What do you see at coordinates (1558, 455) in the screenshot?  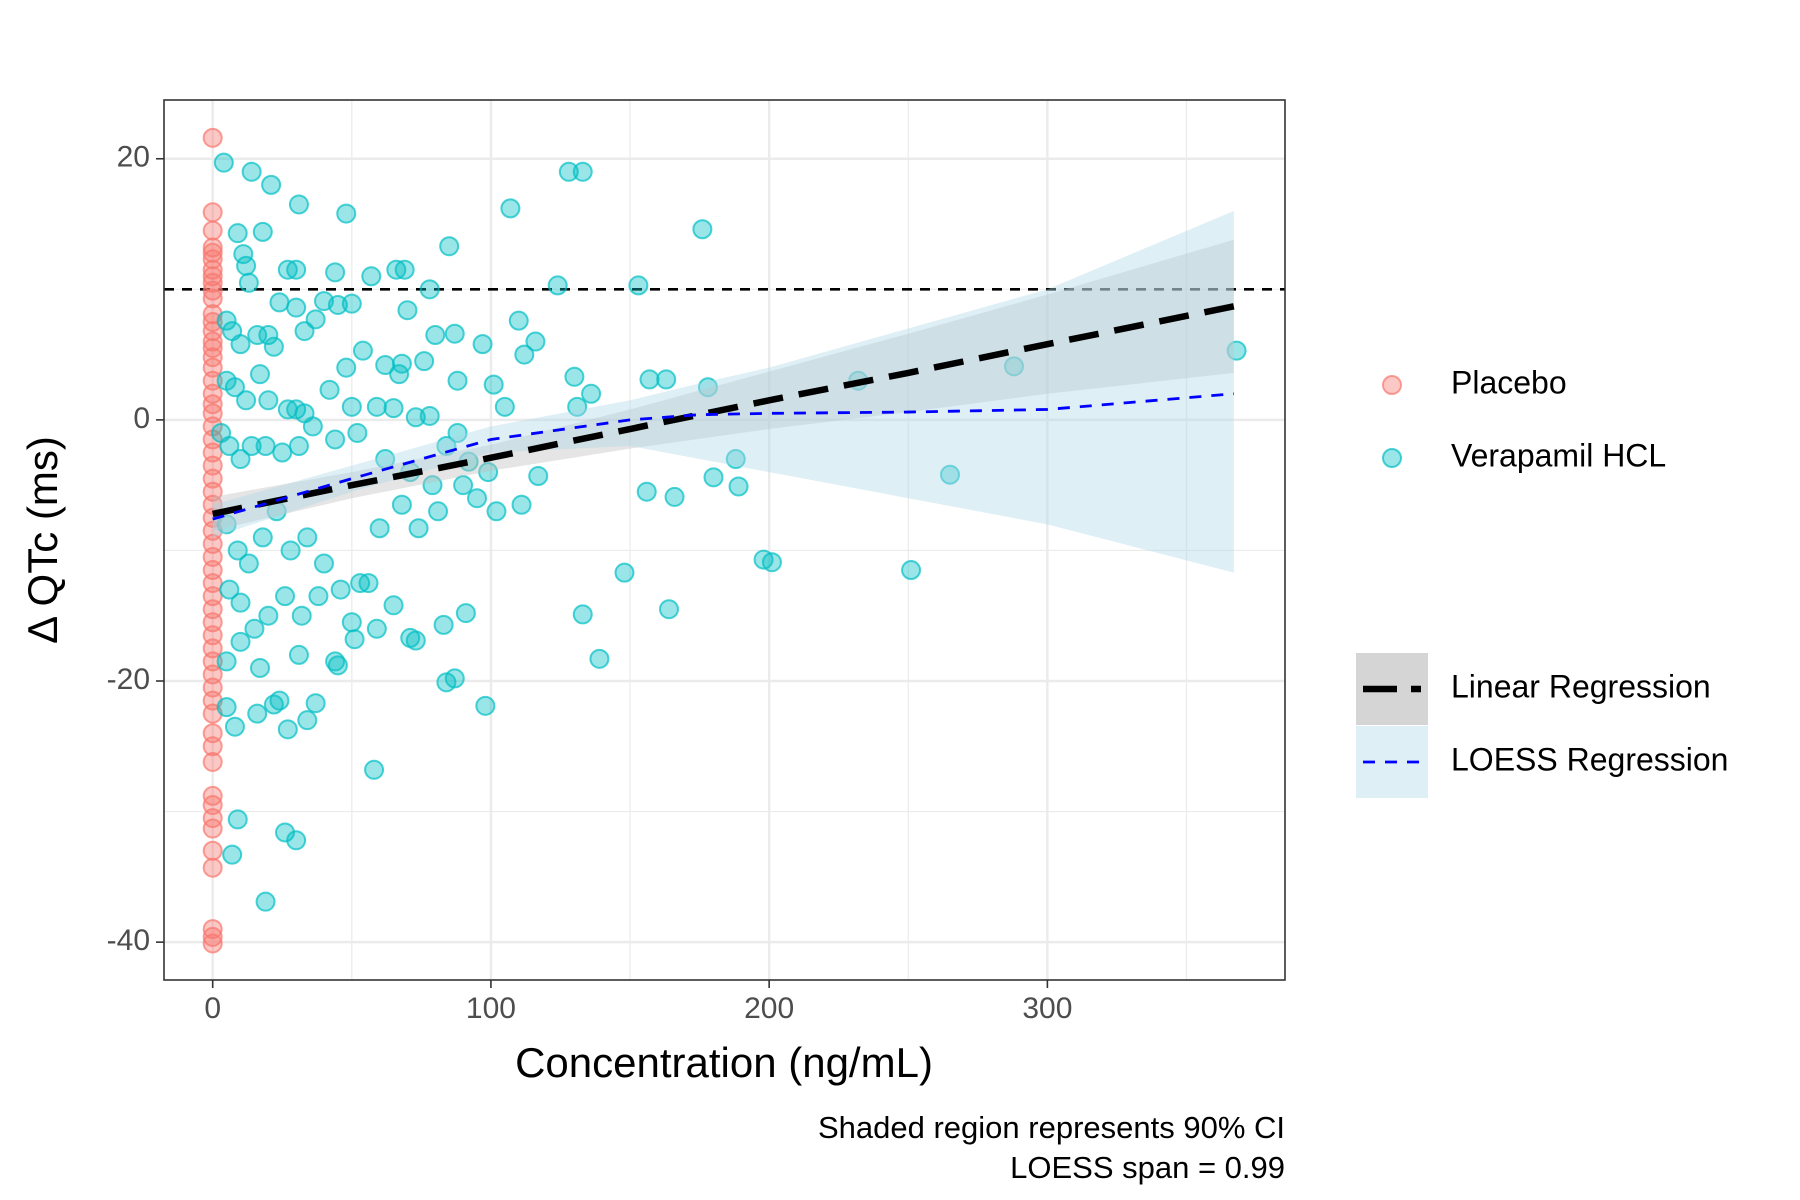 I see `legend-label: Verapamil HCL` at bounding box center [1558, 455].